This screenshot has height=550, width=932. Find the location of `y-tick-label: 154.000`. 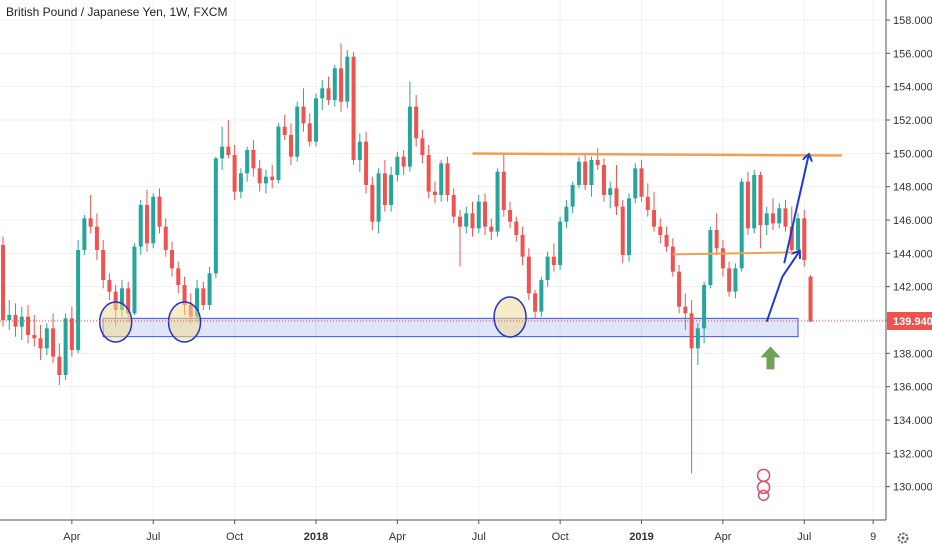

y-tick-label: 154.000 is located at coordinates (912, 88).